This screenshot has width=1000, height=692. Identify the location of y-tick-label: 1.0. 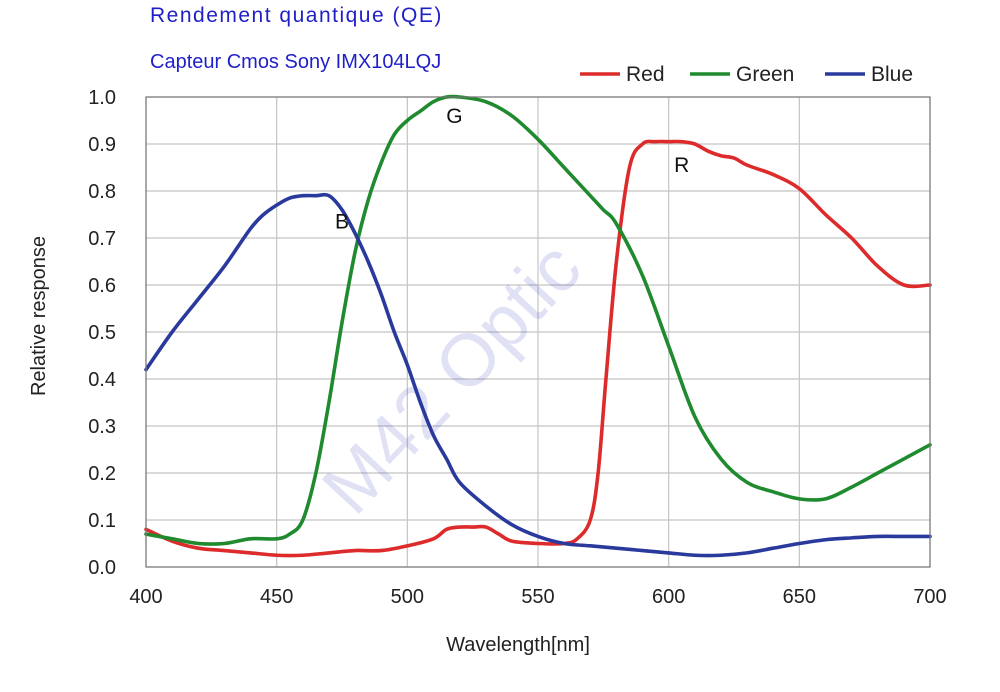
(102, 98).